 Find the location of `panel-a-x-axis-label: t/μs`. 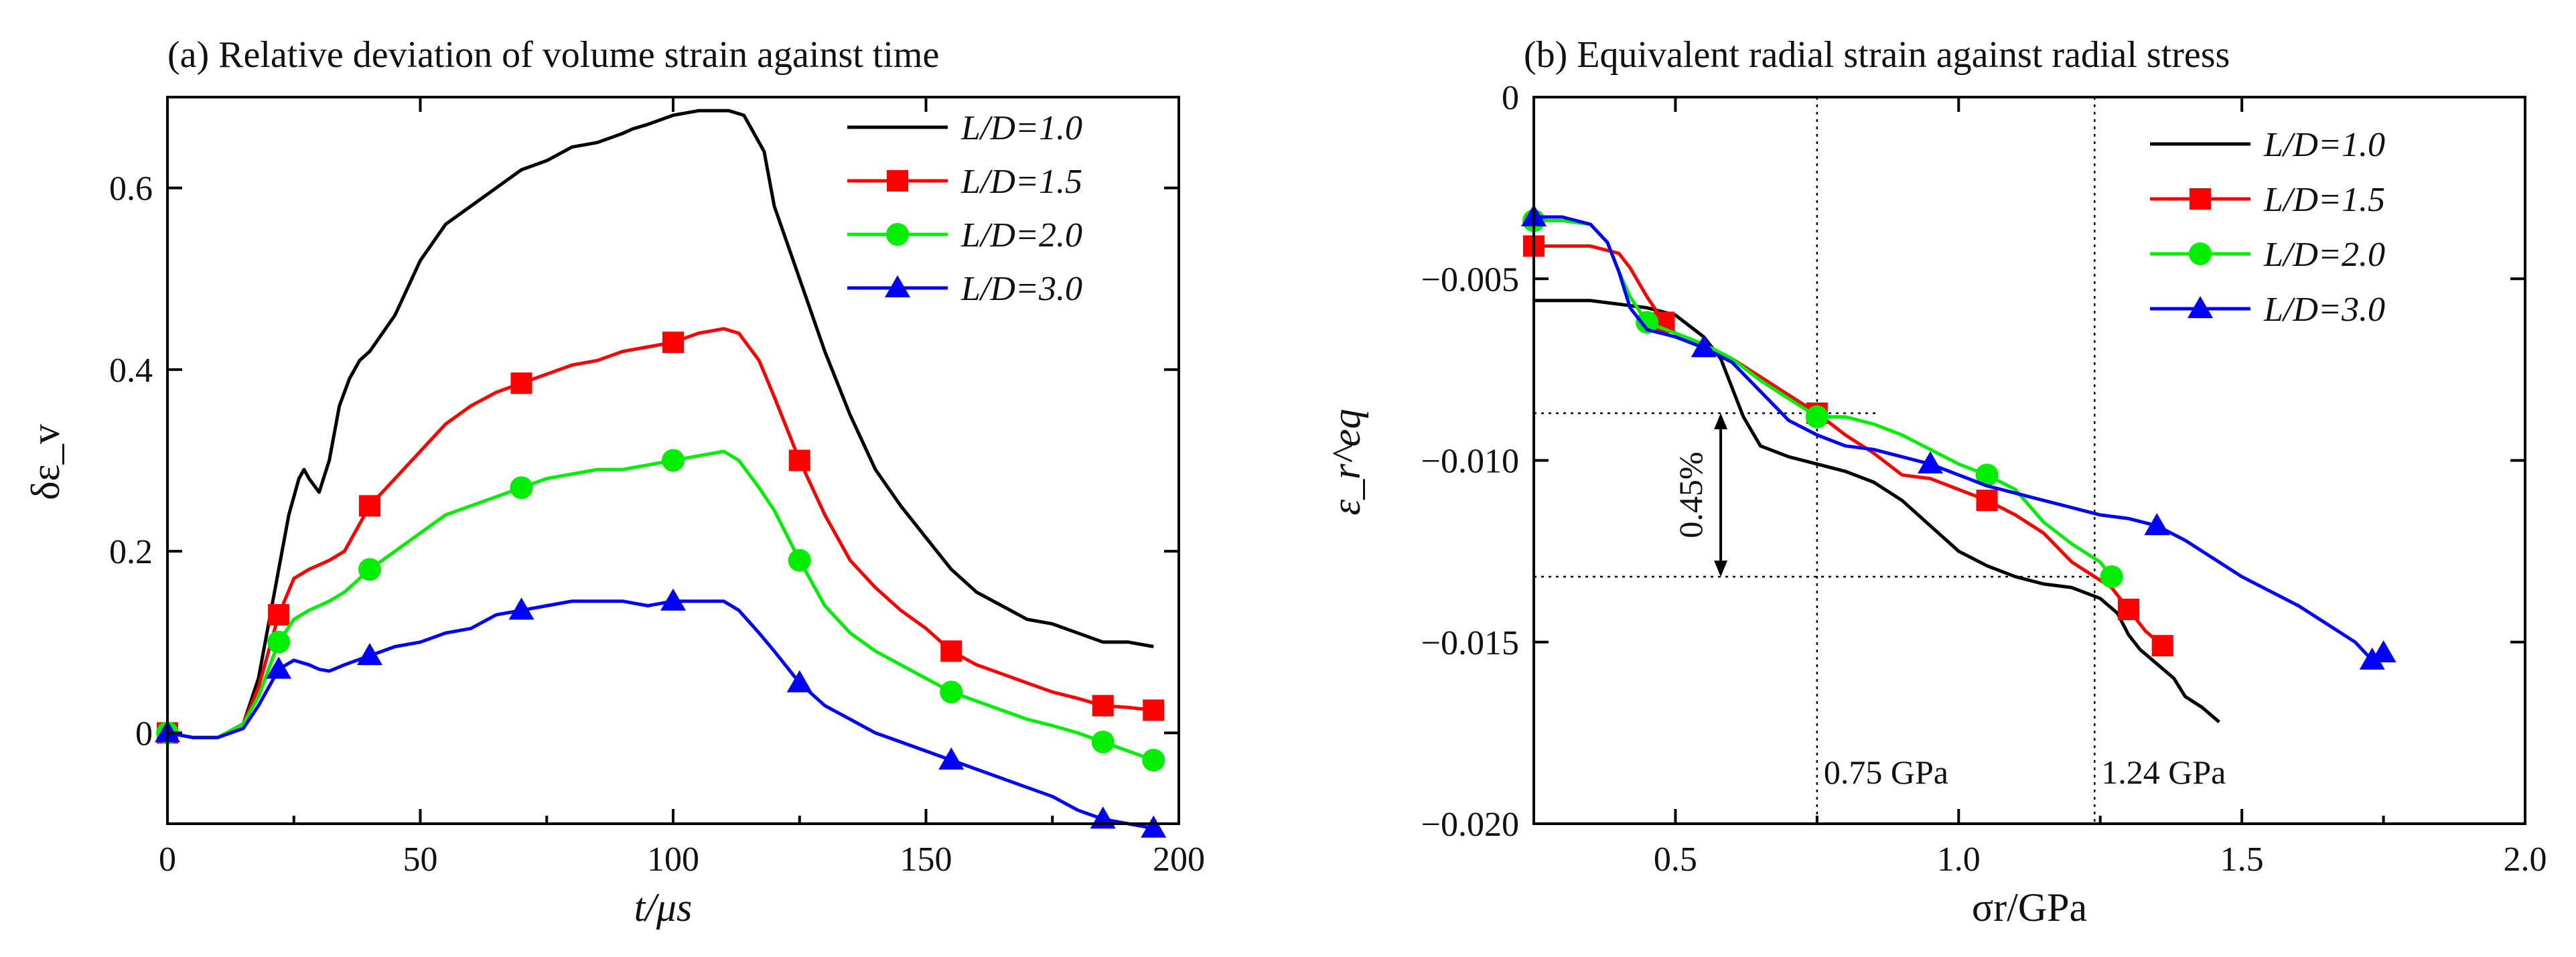

panel-a-x-axis-label: t/μs is located at coordinates (663, 907).